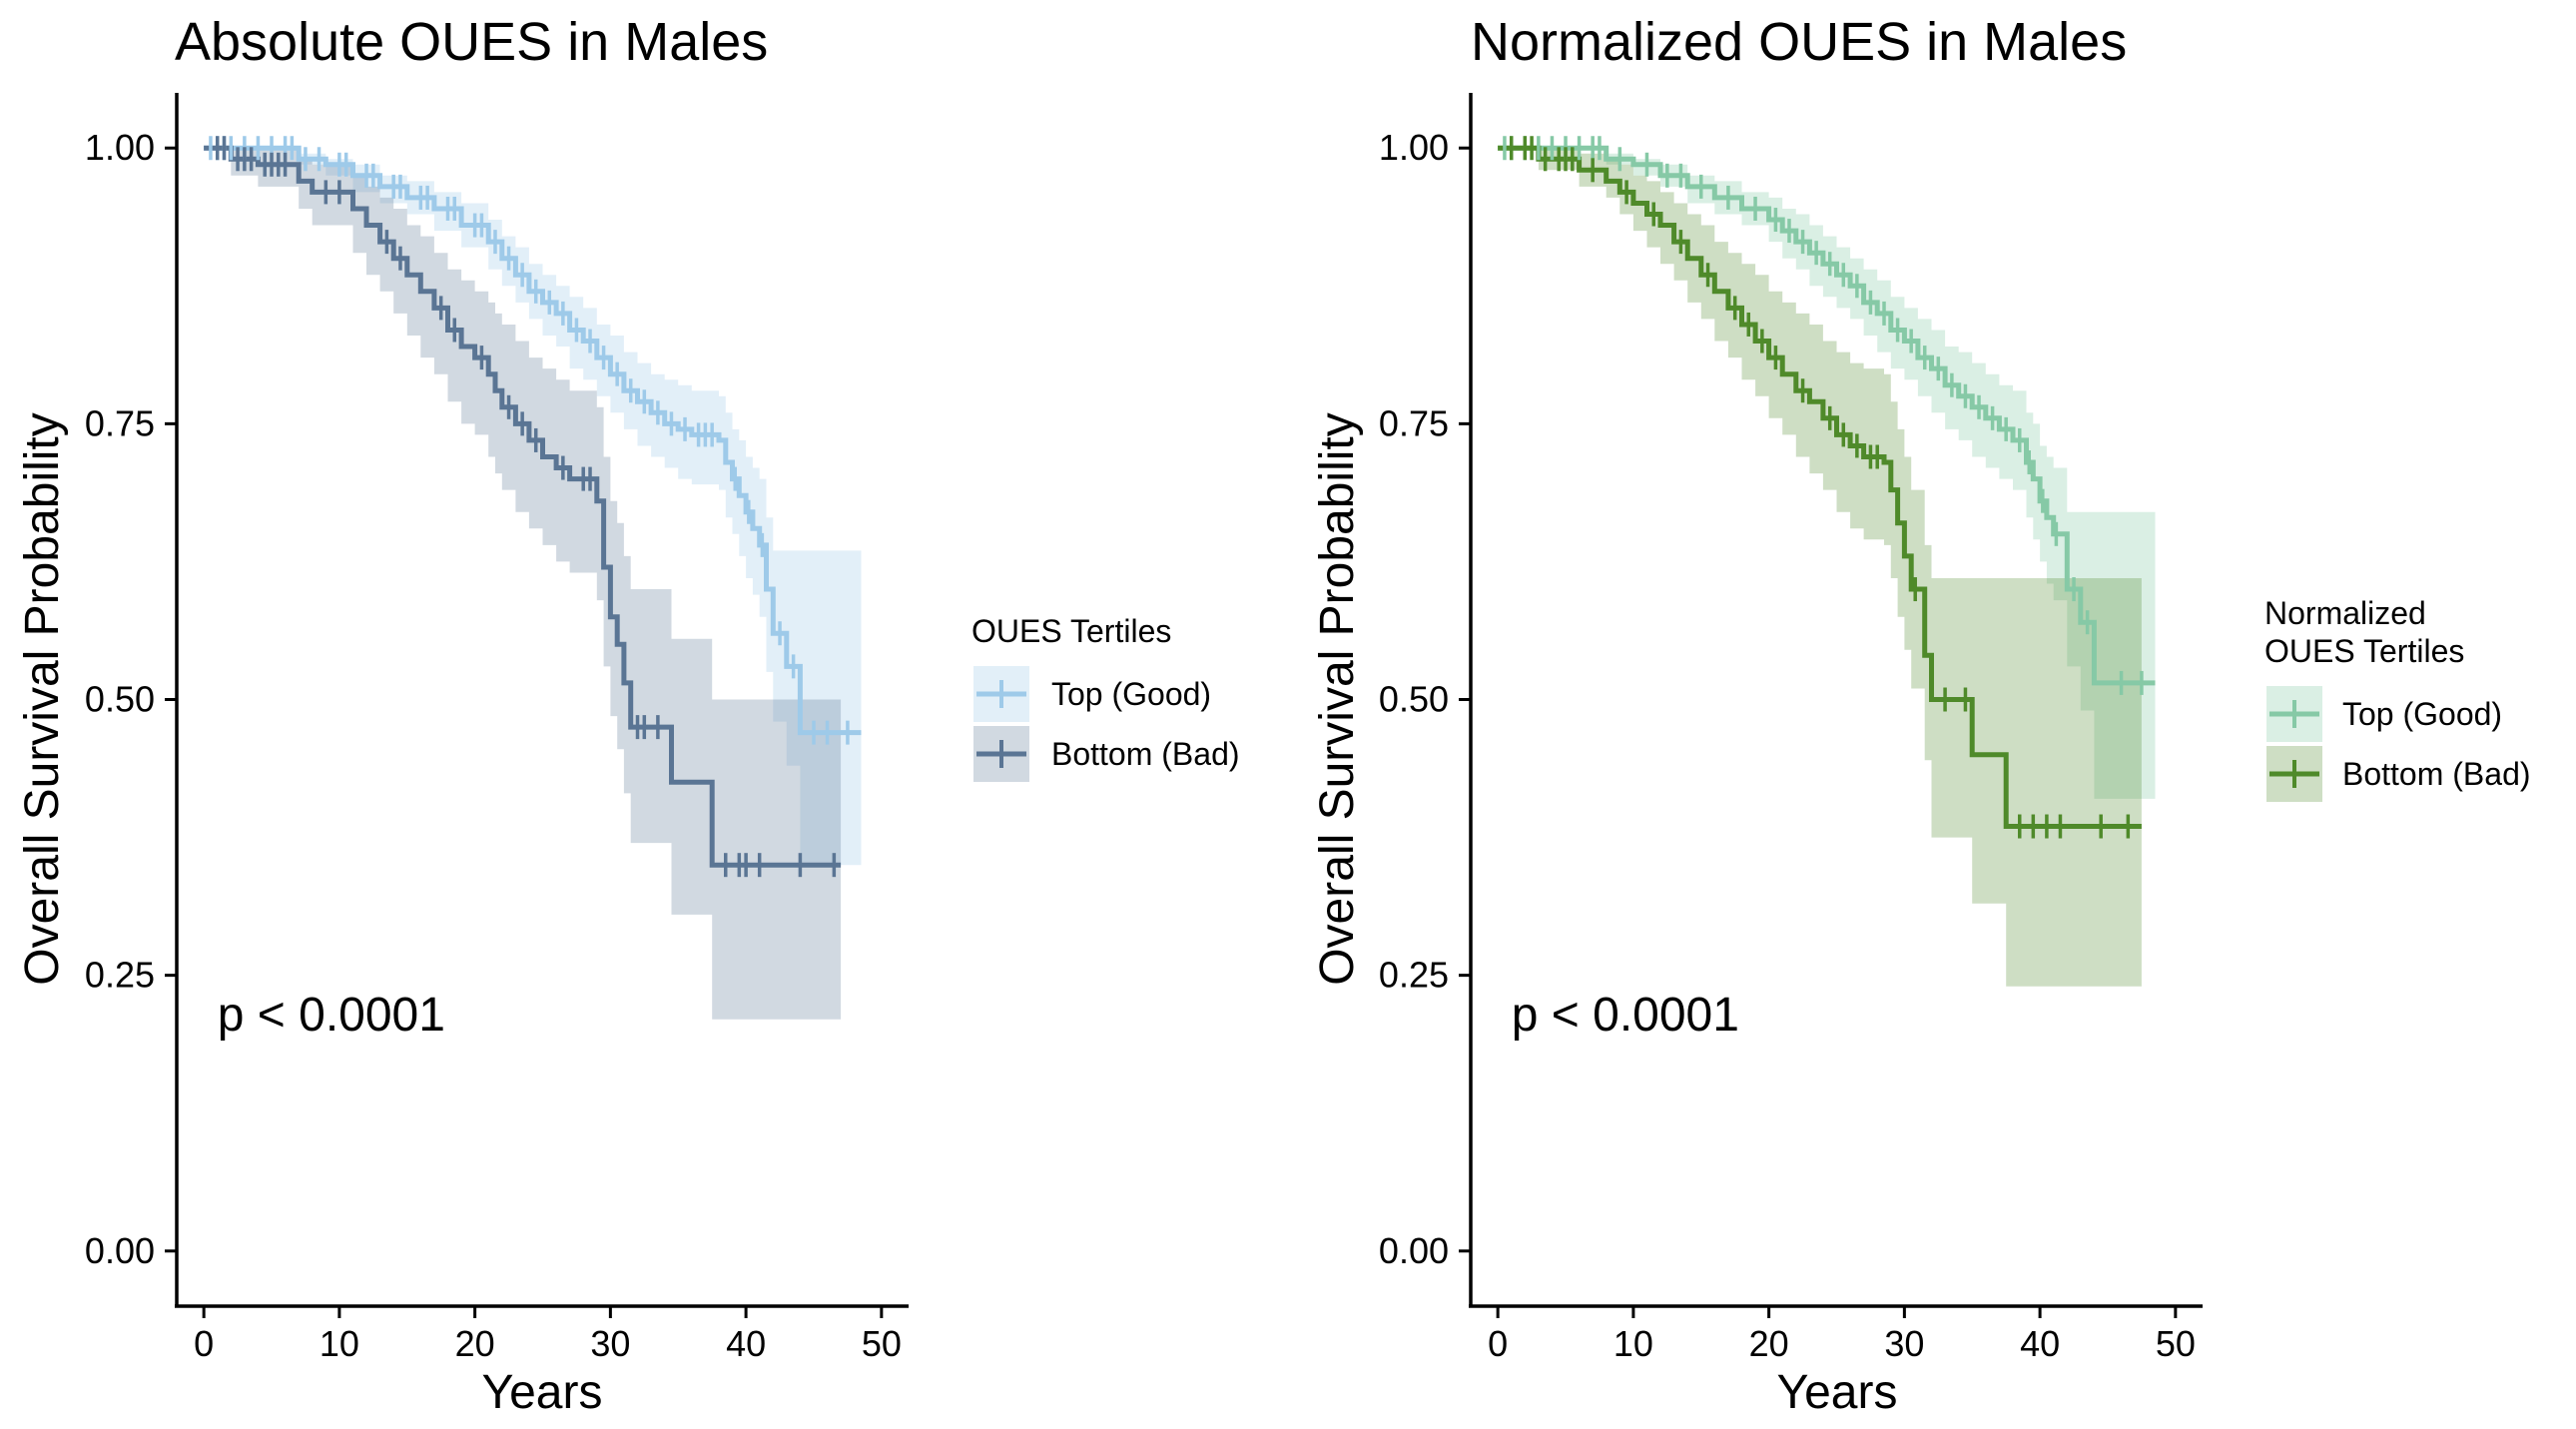  What do you see at coordinates (1799, 42) in the screenshot?
I see `chart-title: Normalized OUES in Males` at bounding box center [1799, 42].